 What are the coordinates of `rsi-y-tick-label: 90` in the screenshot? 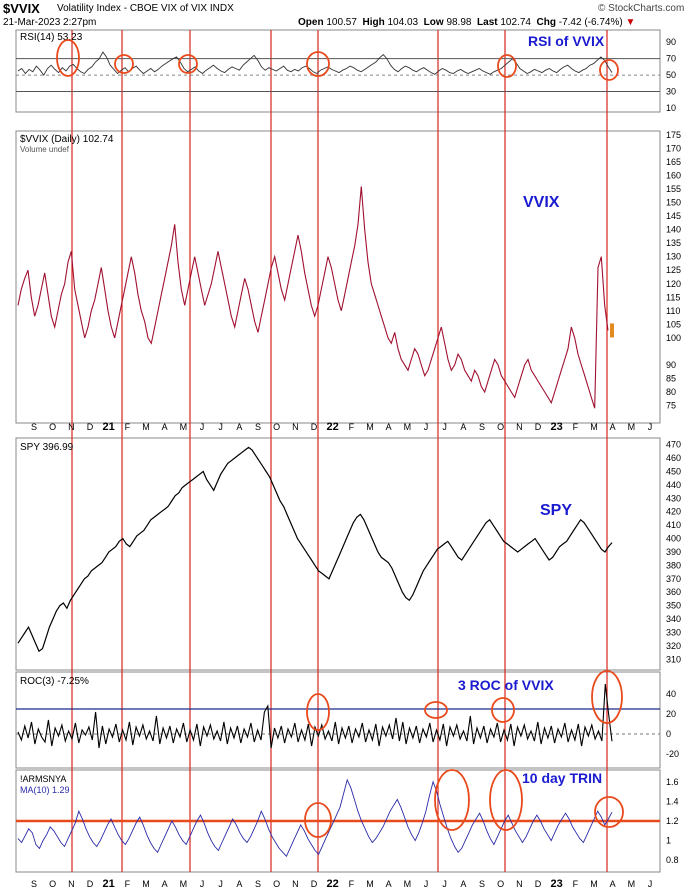 It's located at (671, 42).